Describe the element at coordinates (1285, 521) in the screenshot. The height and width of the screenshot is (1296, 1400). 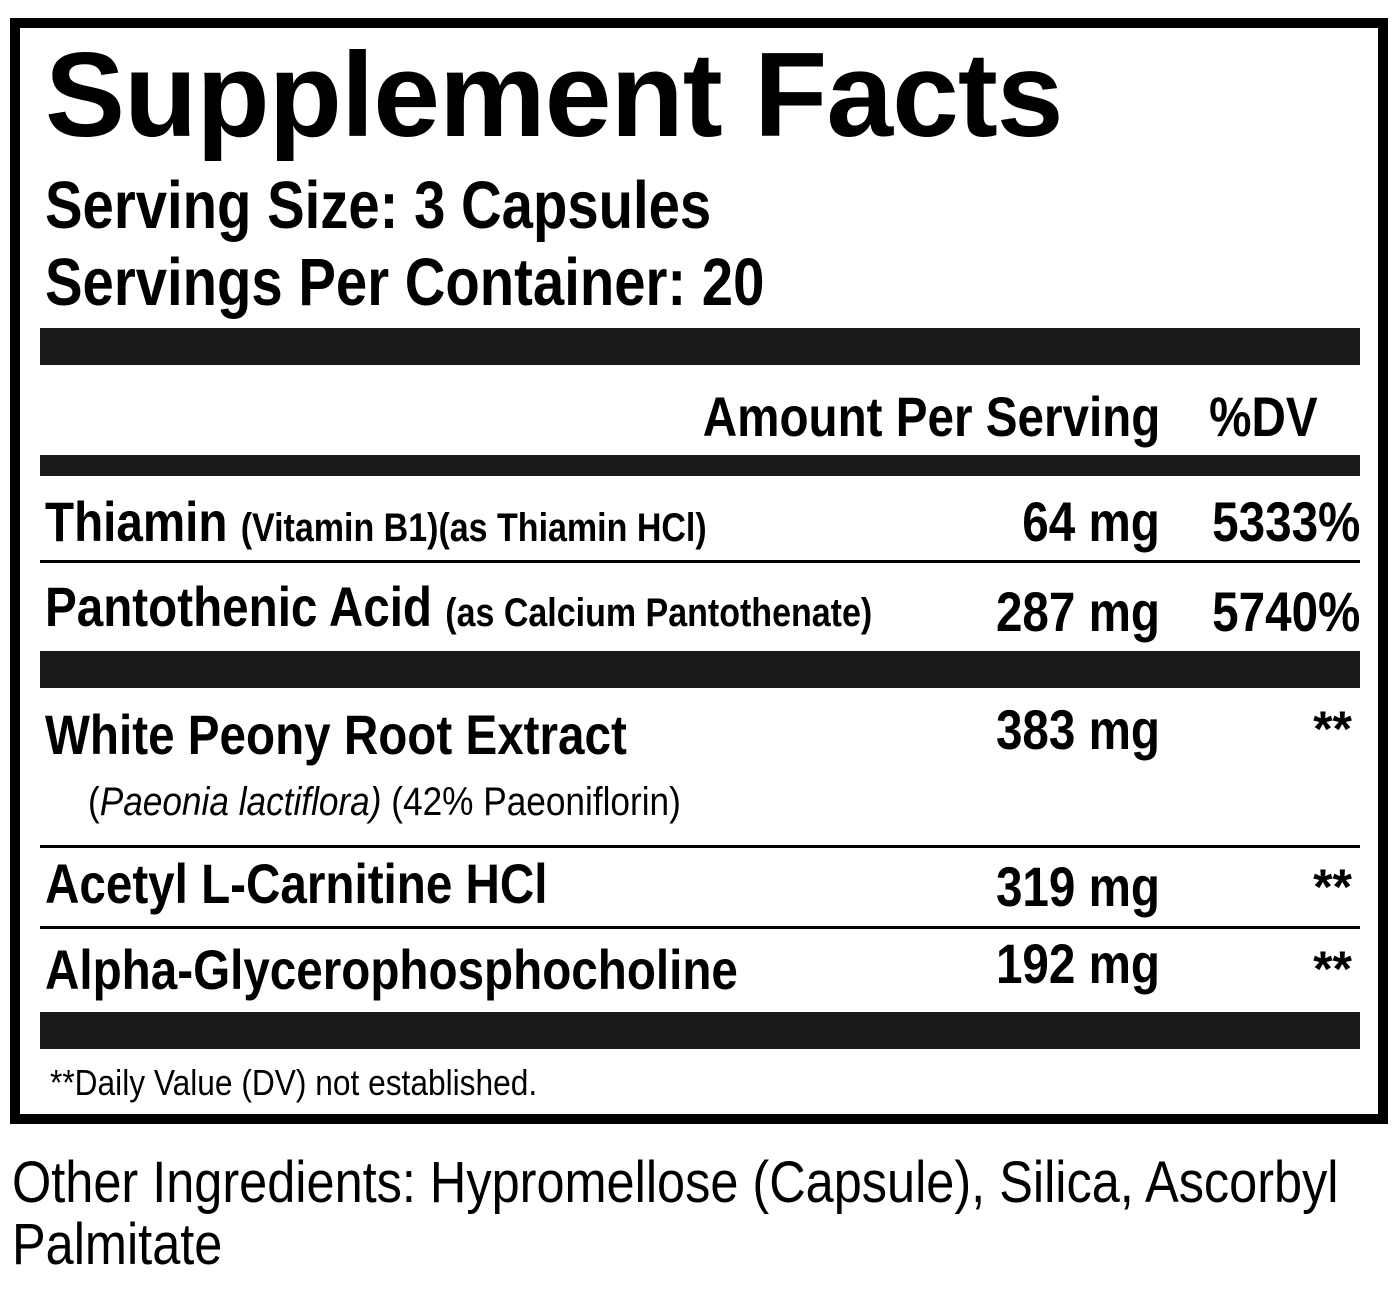
I see `daily-value: 5333%` at that location.